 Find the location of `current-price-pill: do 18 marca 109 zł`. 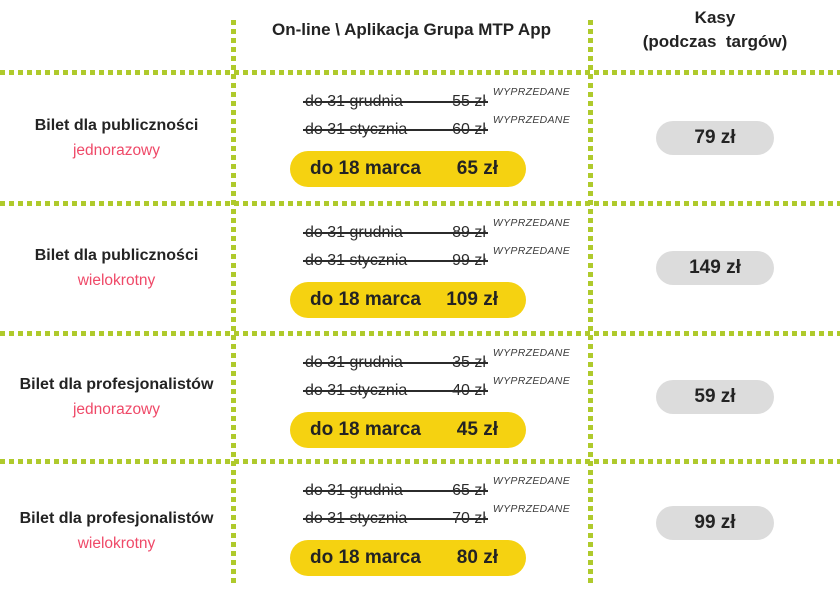

current-price-pill: do 18 marca 109 zł is located at coordinates (408, 300).